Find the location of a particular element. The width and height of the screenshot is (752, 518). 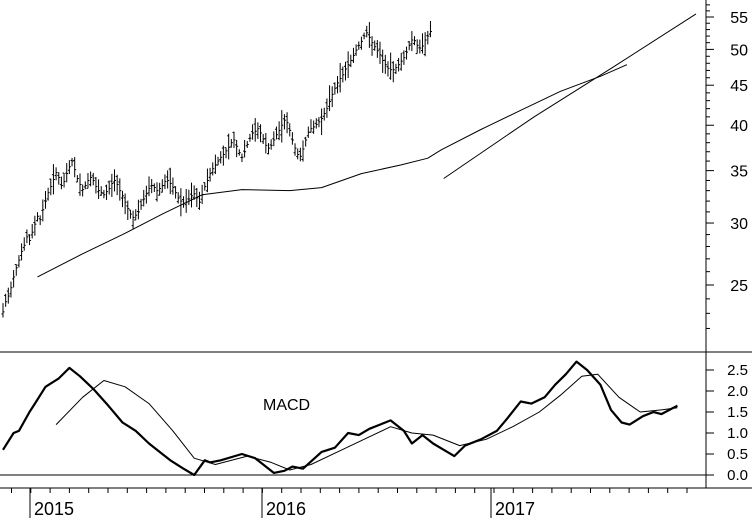

year-label: 2015 is located at coordinates (54, 508).